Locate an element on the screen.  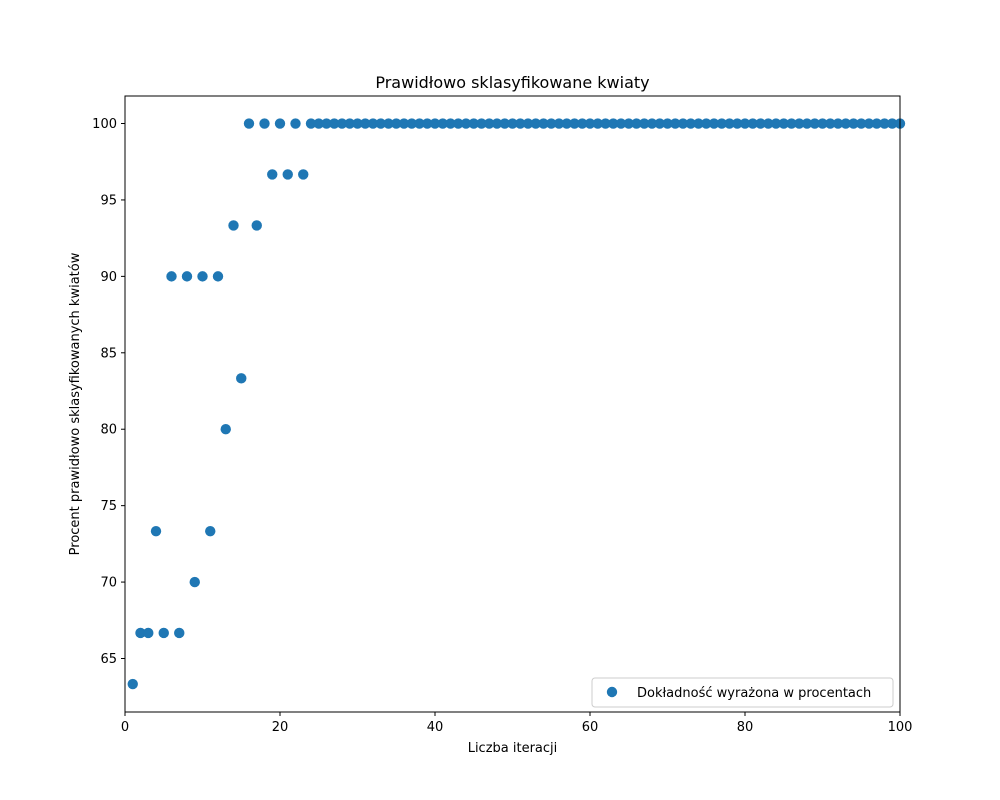
x-tick-label: 0 is located at coordinates (125, 727).